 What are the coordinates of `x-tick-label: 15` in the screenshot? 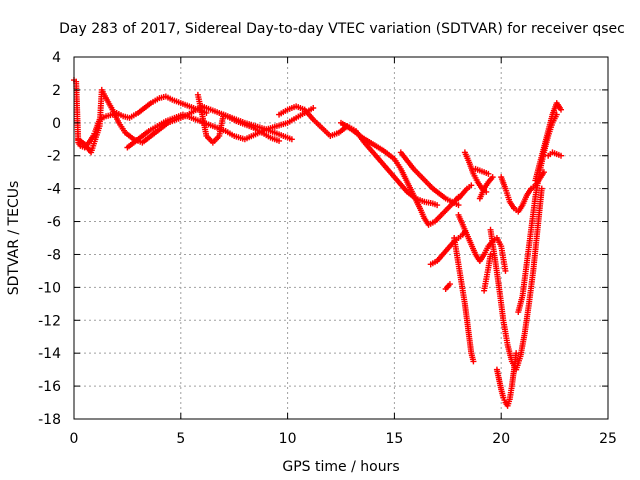 It's located at (394, 439).